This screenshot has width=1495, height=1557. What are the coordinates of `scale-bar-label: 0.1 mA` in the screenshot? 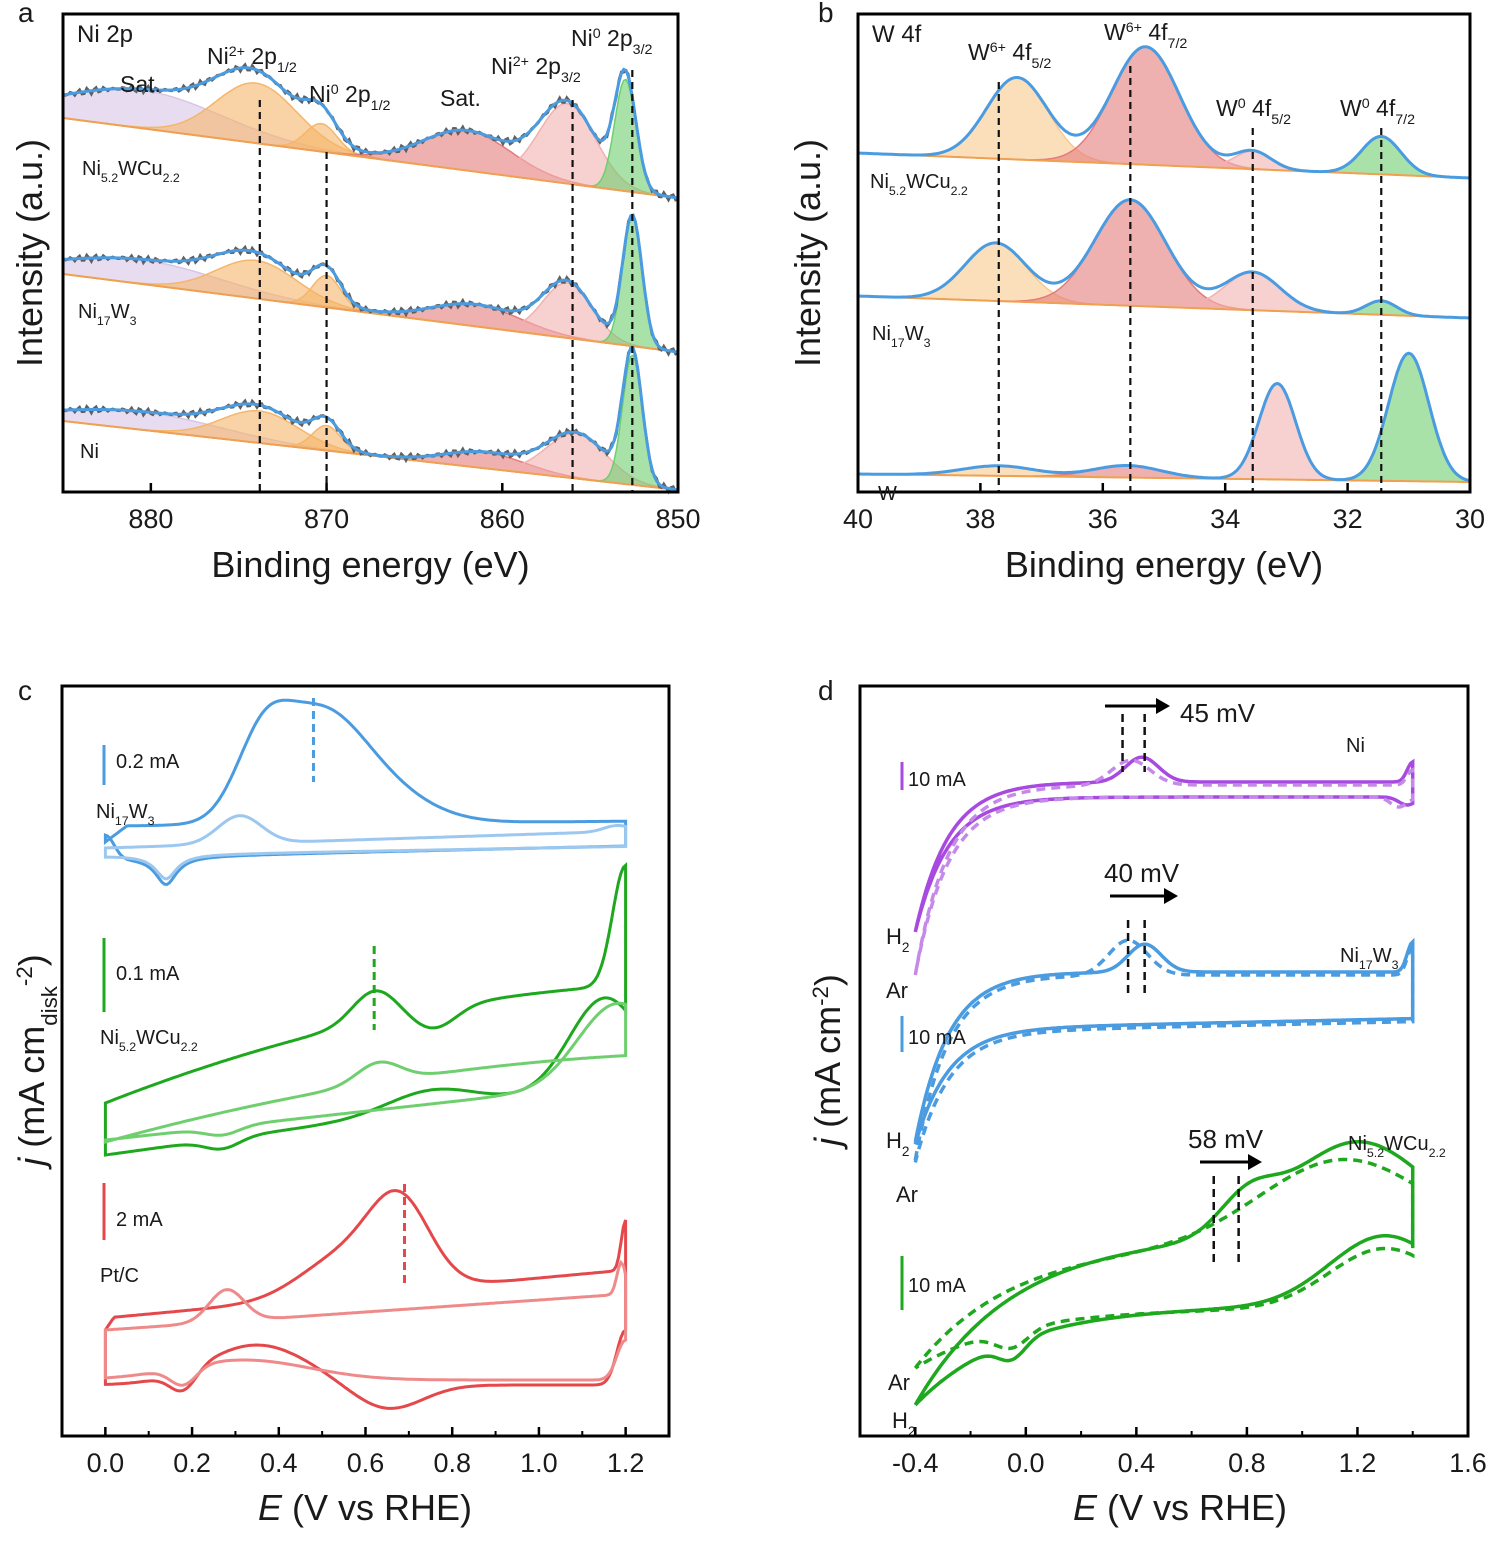 It's located at (148, 974).